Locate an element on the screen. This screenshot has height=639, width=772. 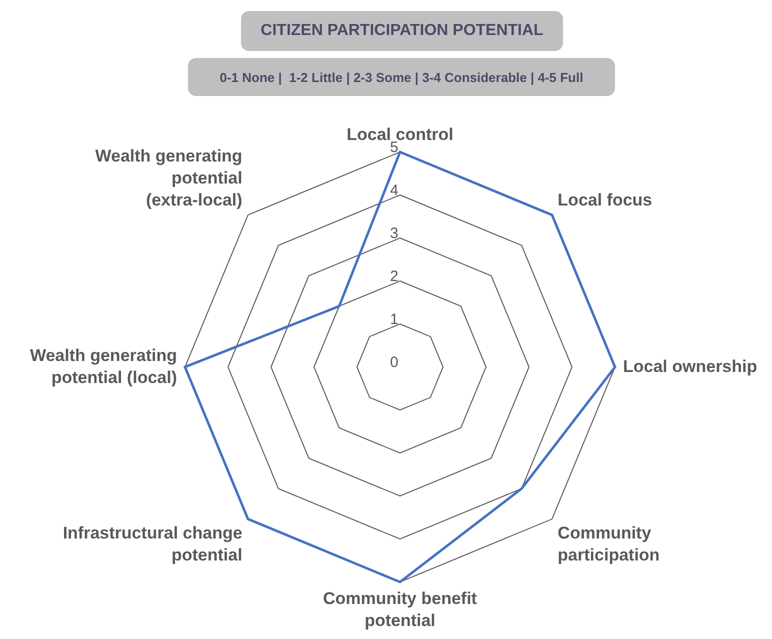
chart-subtitle: 0-1 None | 1-2 Little | 2-3 Some | 3-4 Considerable | 4-5 Full is located at coordinates (401, 77).